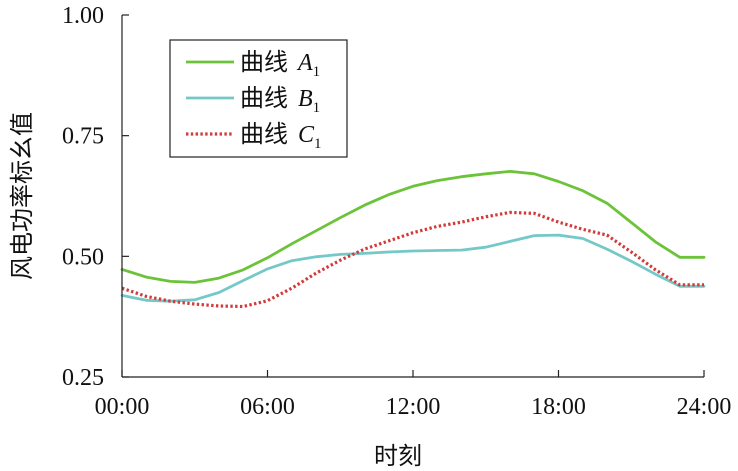 The height and width of the screenshot is (471, 738). What do you see at coordinates (280, 100) in the screenshot?
I see `legend-label-b: 曲线 B1` at bounding box center [280, 100].